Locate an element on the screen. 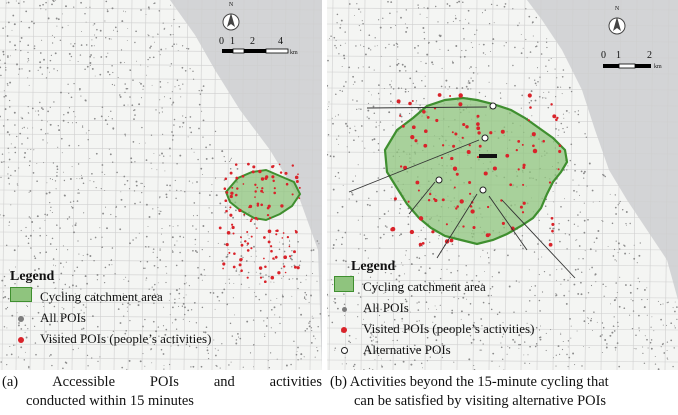  visited-pois-b is located at coordinates (476, 170).